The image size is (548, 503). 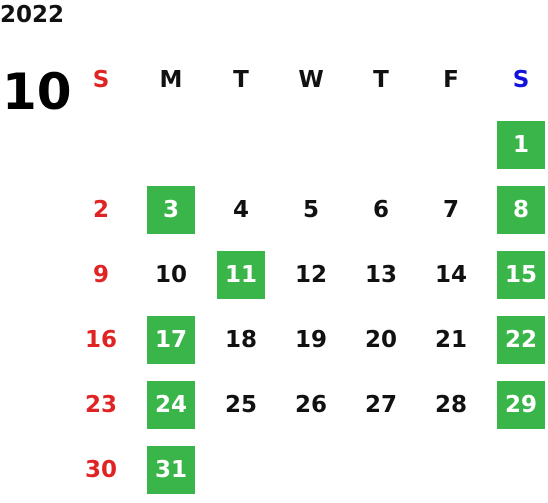 What do you see at coordinates (171, 470) in the screenshot?
I see `highlighted-day: 31` at bounding box center [171, 470].